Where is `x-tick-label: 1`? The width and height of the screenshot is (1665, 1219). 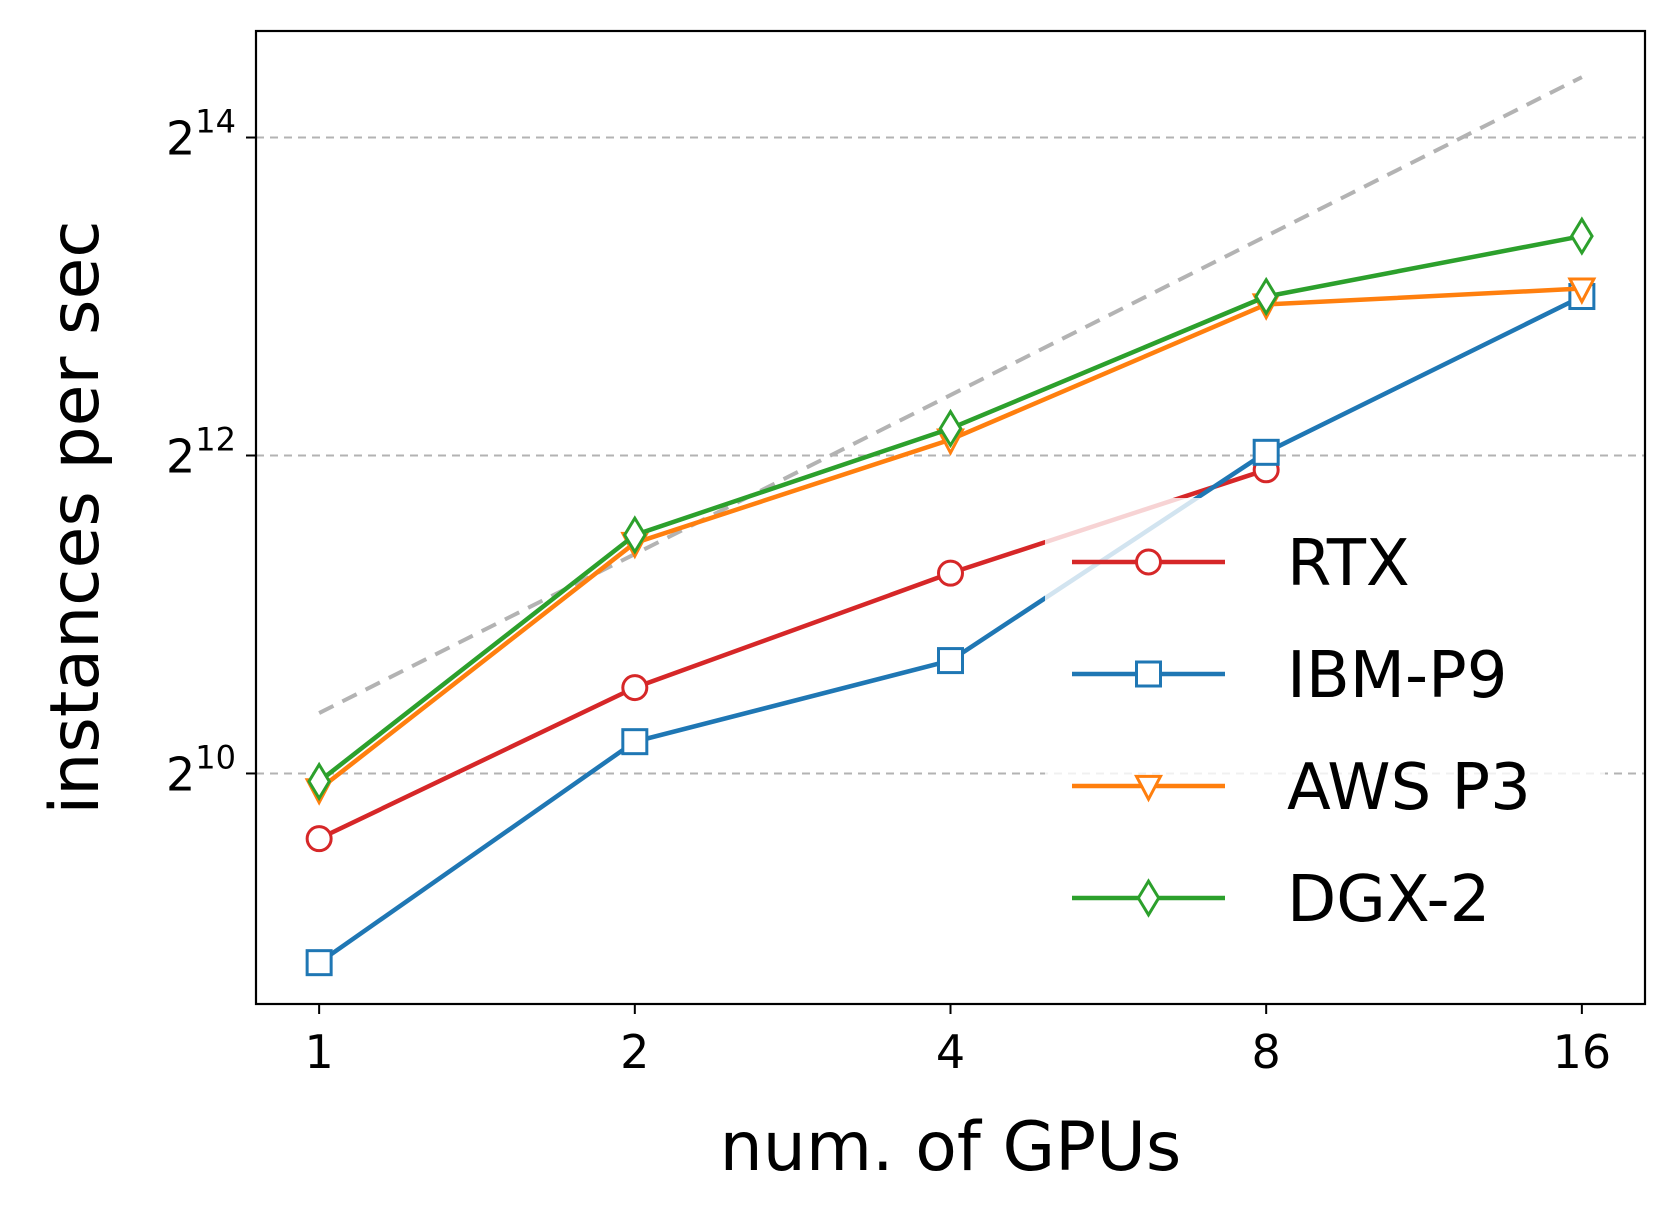 x-tick-label: 1 is located at coordinates (318, 1052).